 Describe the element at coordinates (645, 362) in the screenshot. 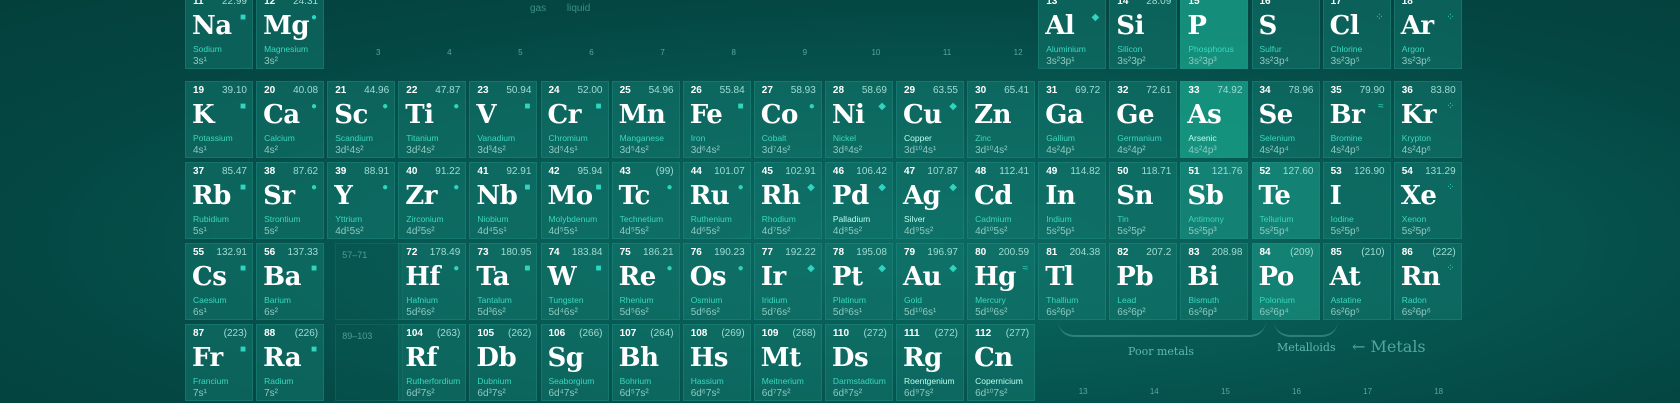

I see `element-cell-bh: 107 (264) Bh Bohrium 6d⁵7s²` at that location.